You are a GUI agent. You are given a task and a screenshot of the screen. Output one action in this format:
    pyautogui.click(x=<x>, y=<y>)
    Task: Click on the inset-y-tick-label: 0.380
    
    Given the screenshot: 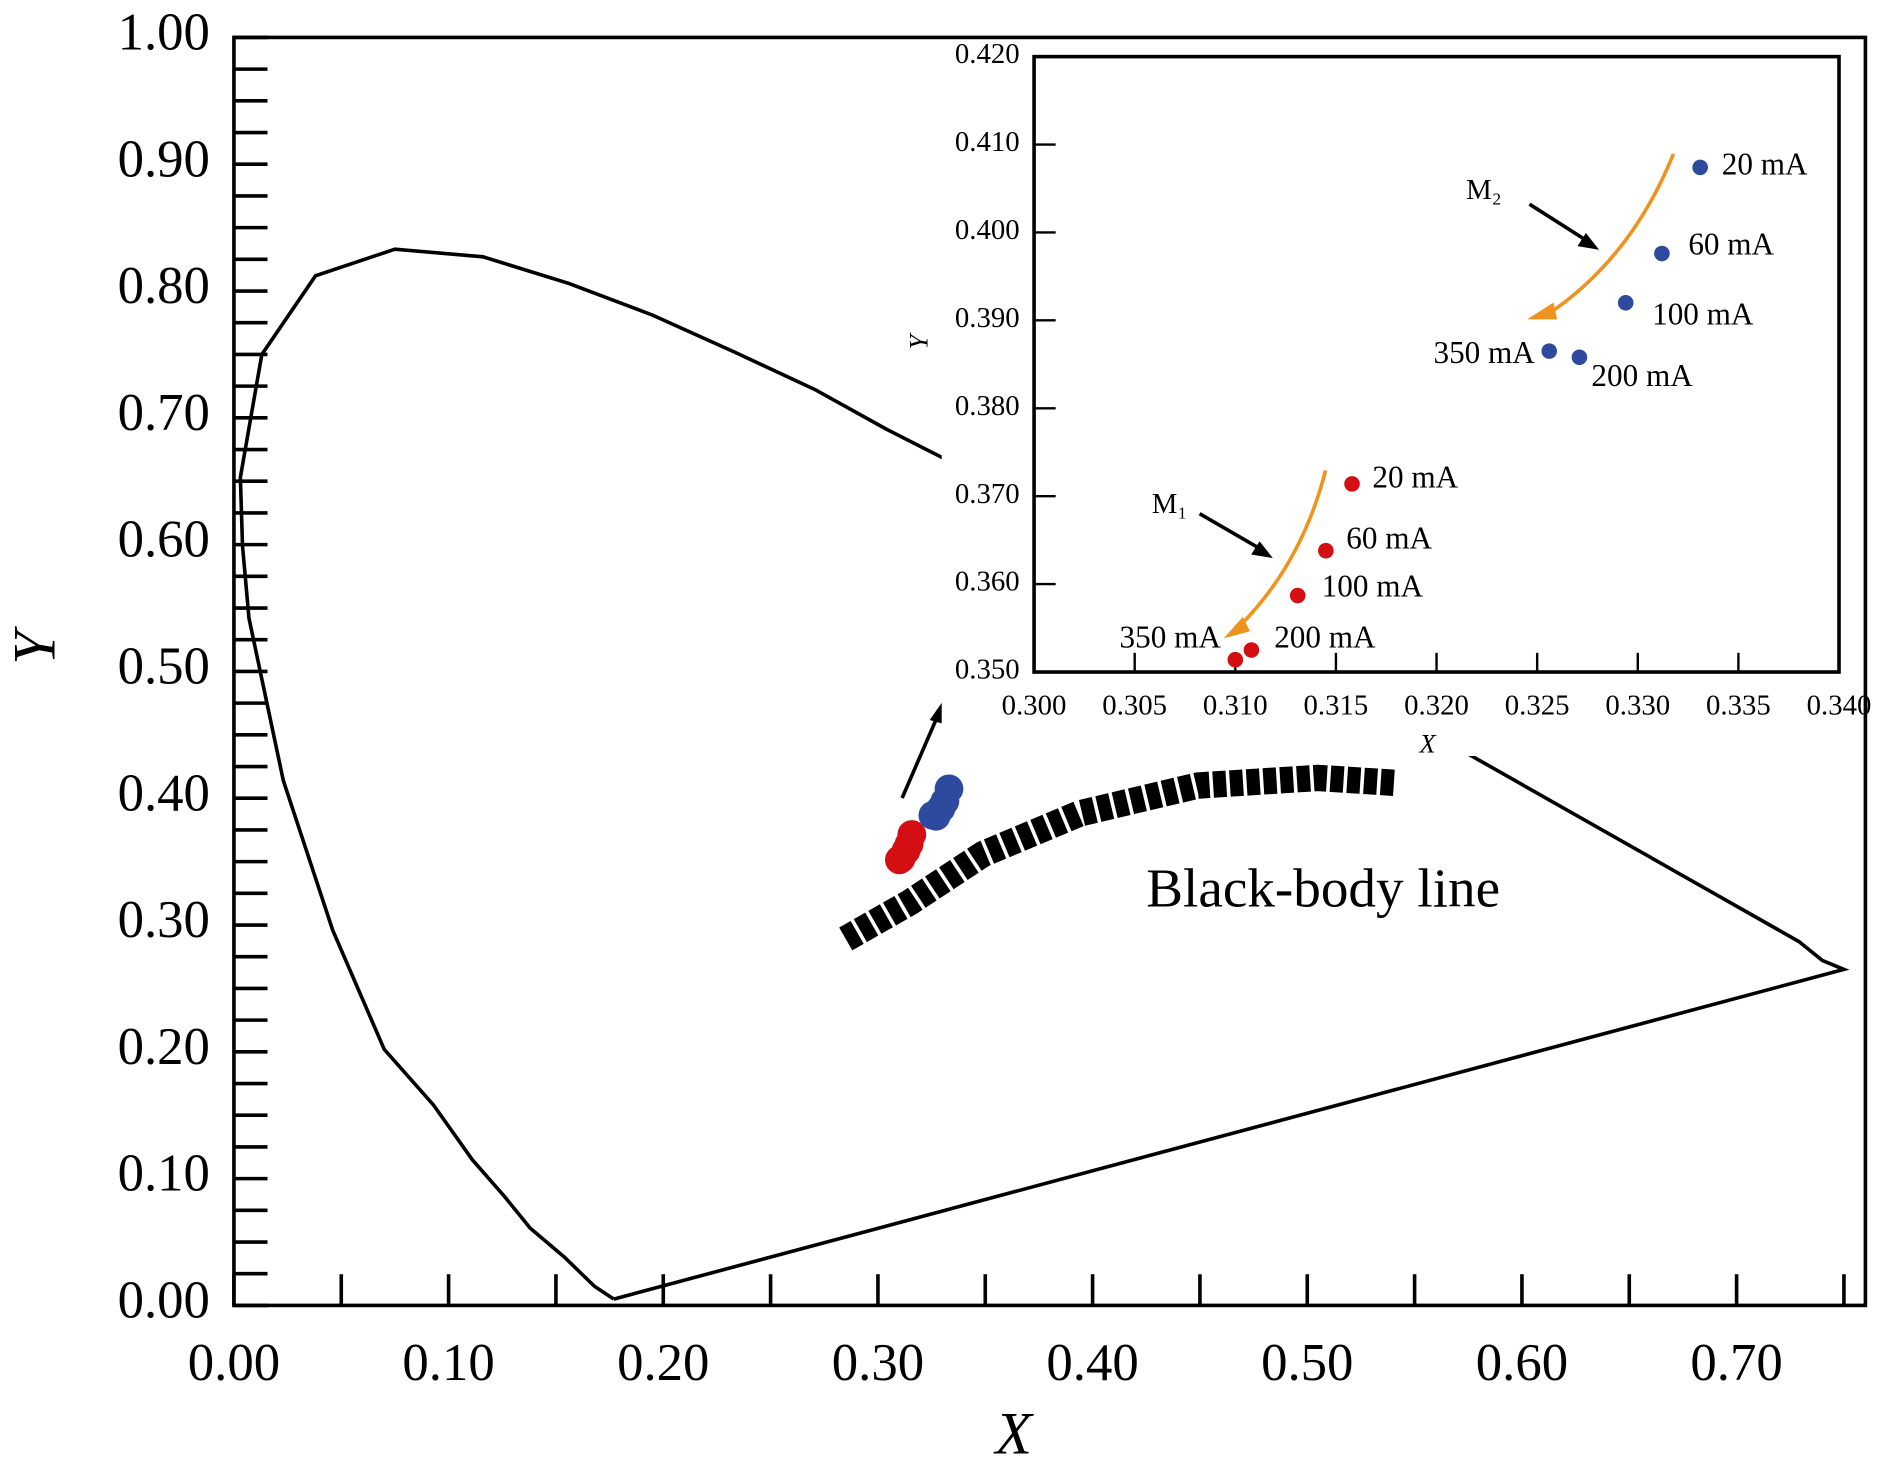 What is the action you would take?
    pyautogui.click(x=987, y=406)
    